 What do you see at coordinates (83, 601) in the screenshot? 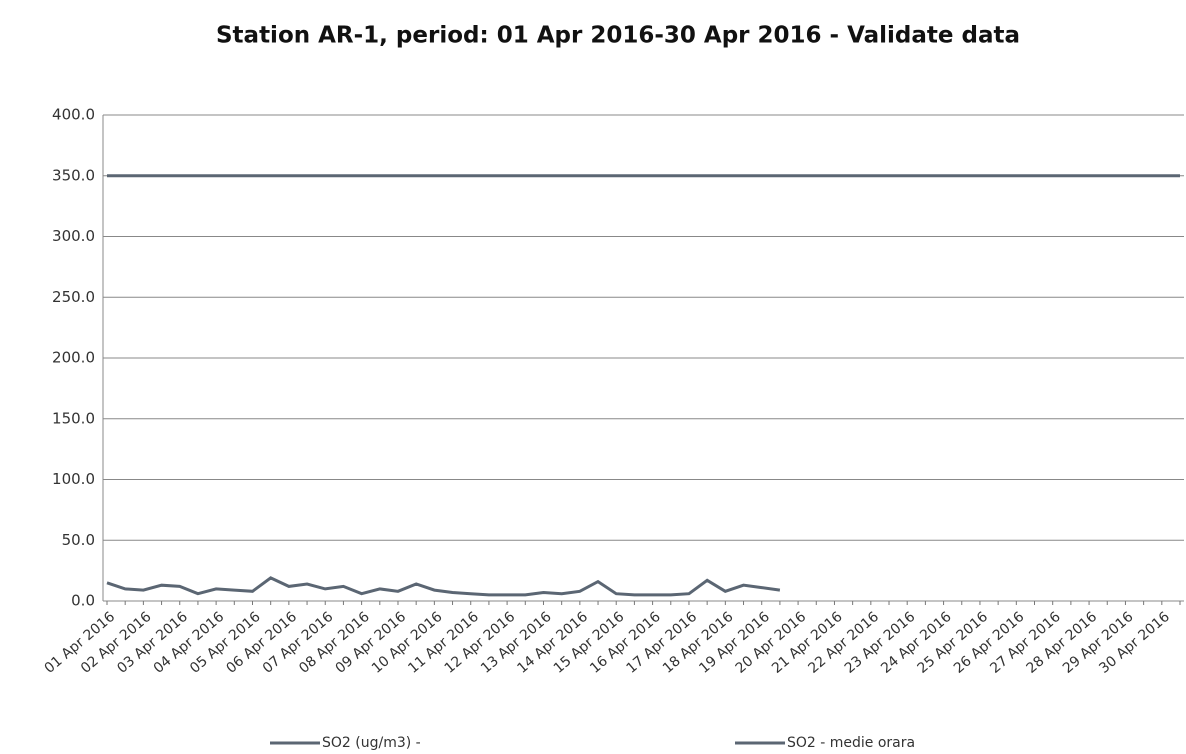
I see `y-tick-label: 0.0` at bounding box center [83, 601].